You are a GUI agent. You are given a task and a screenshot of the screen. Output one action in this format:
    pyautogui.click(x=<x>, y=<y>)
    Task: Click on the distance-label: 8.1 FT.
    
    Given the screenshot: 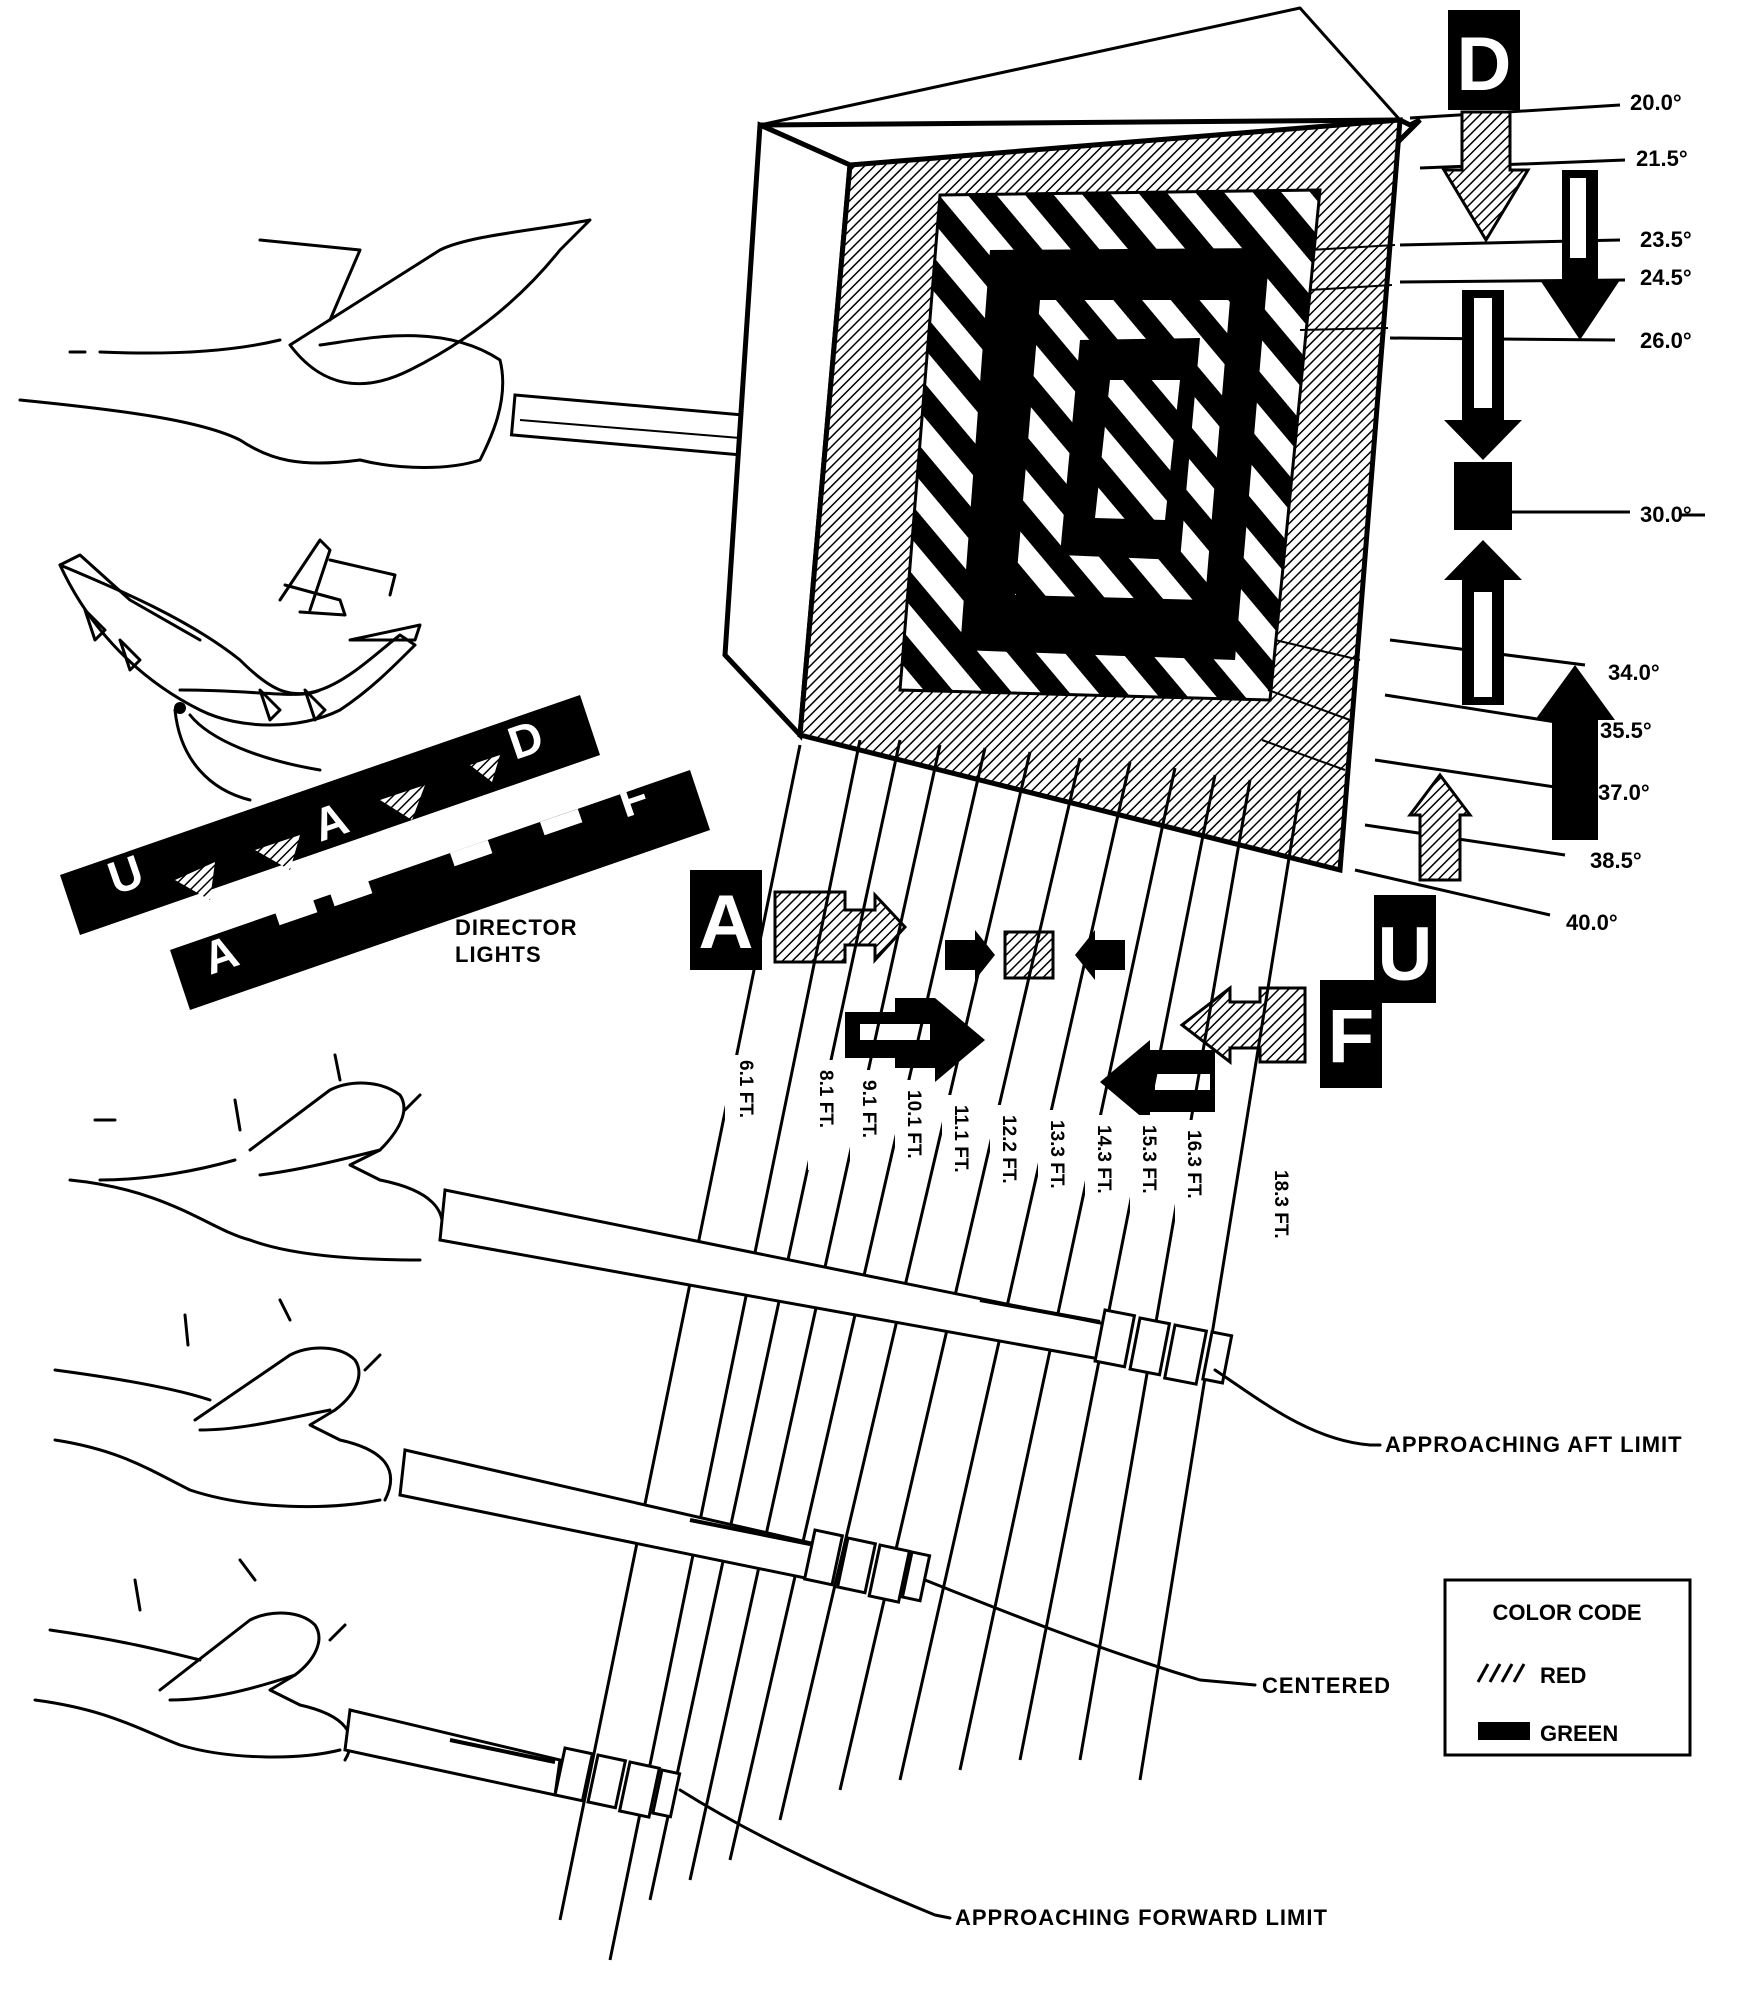 What is the action you would take?
    pyautogui.click(x=825, y=1099)
    